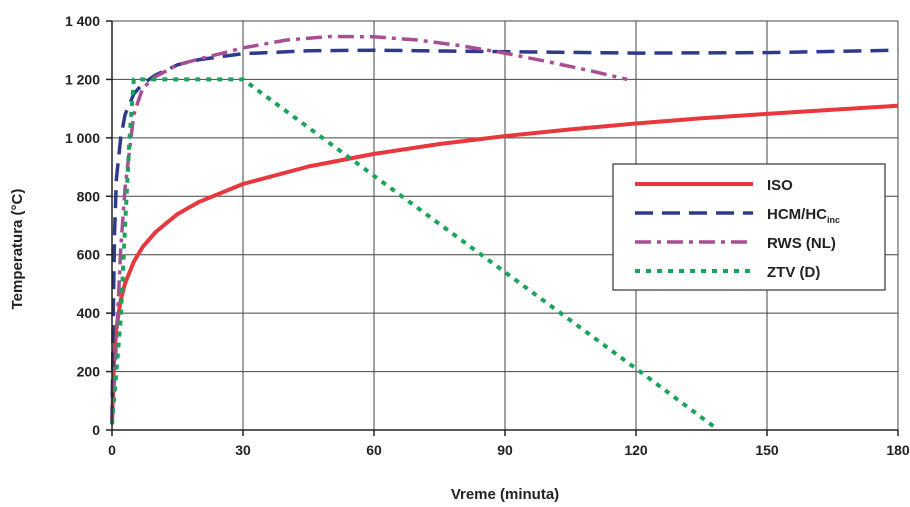 This screenshot has height=507, width=910. Describe the element at coordinates (767, 450) in the screenshot. I see `x-tick-label: 150` at that location.